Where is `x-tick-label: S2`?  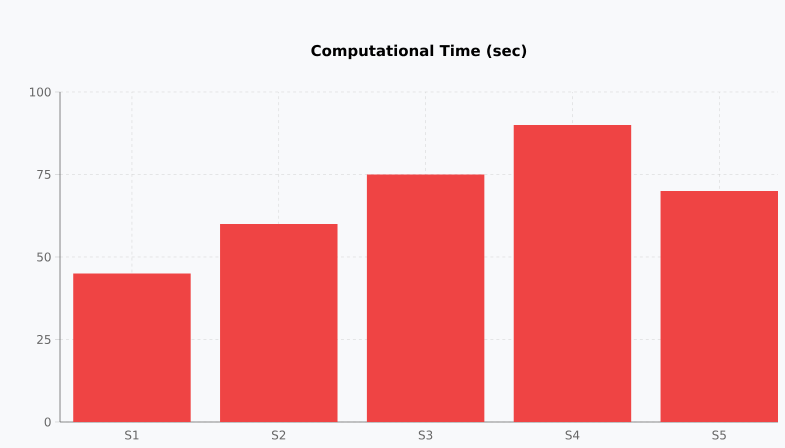
x-tick-label: S2 is located at coordinates (279, 435).